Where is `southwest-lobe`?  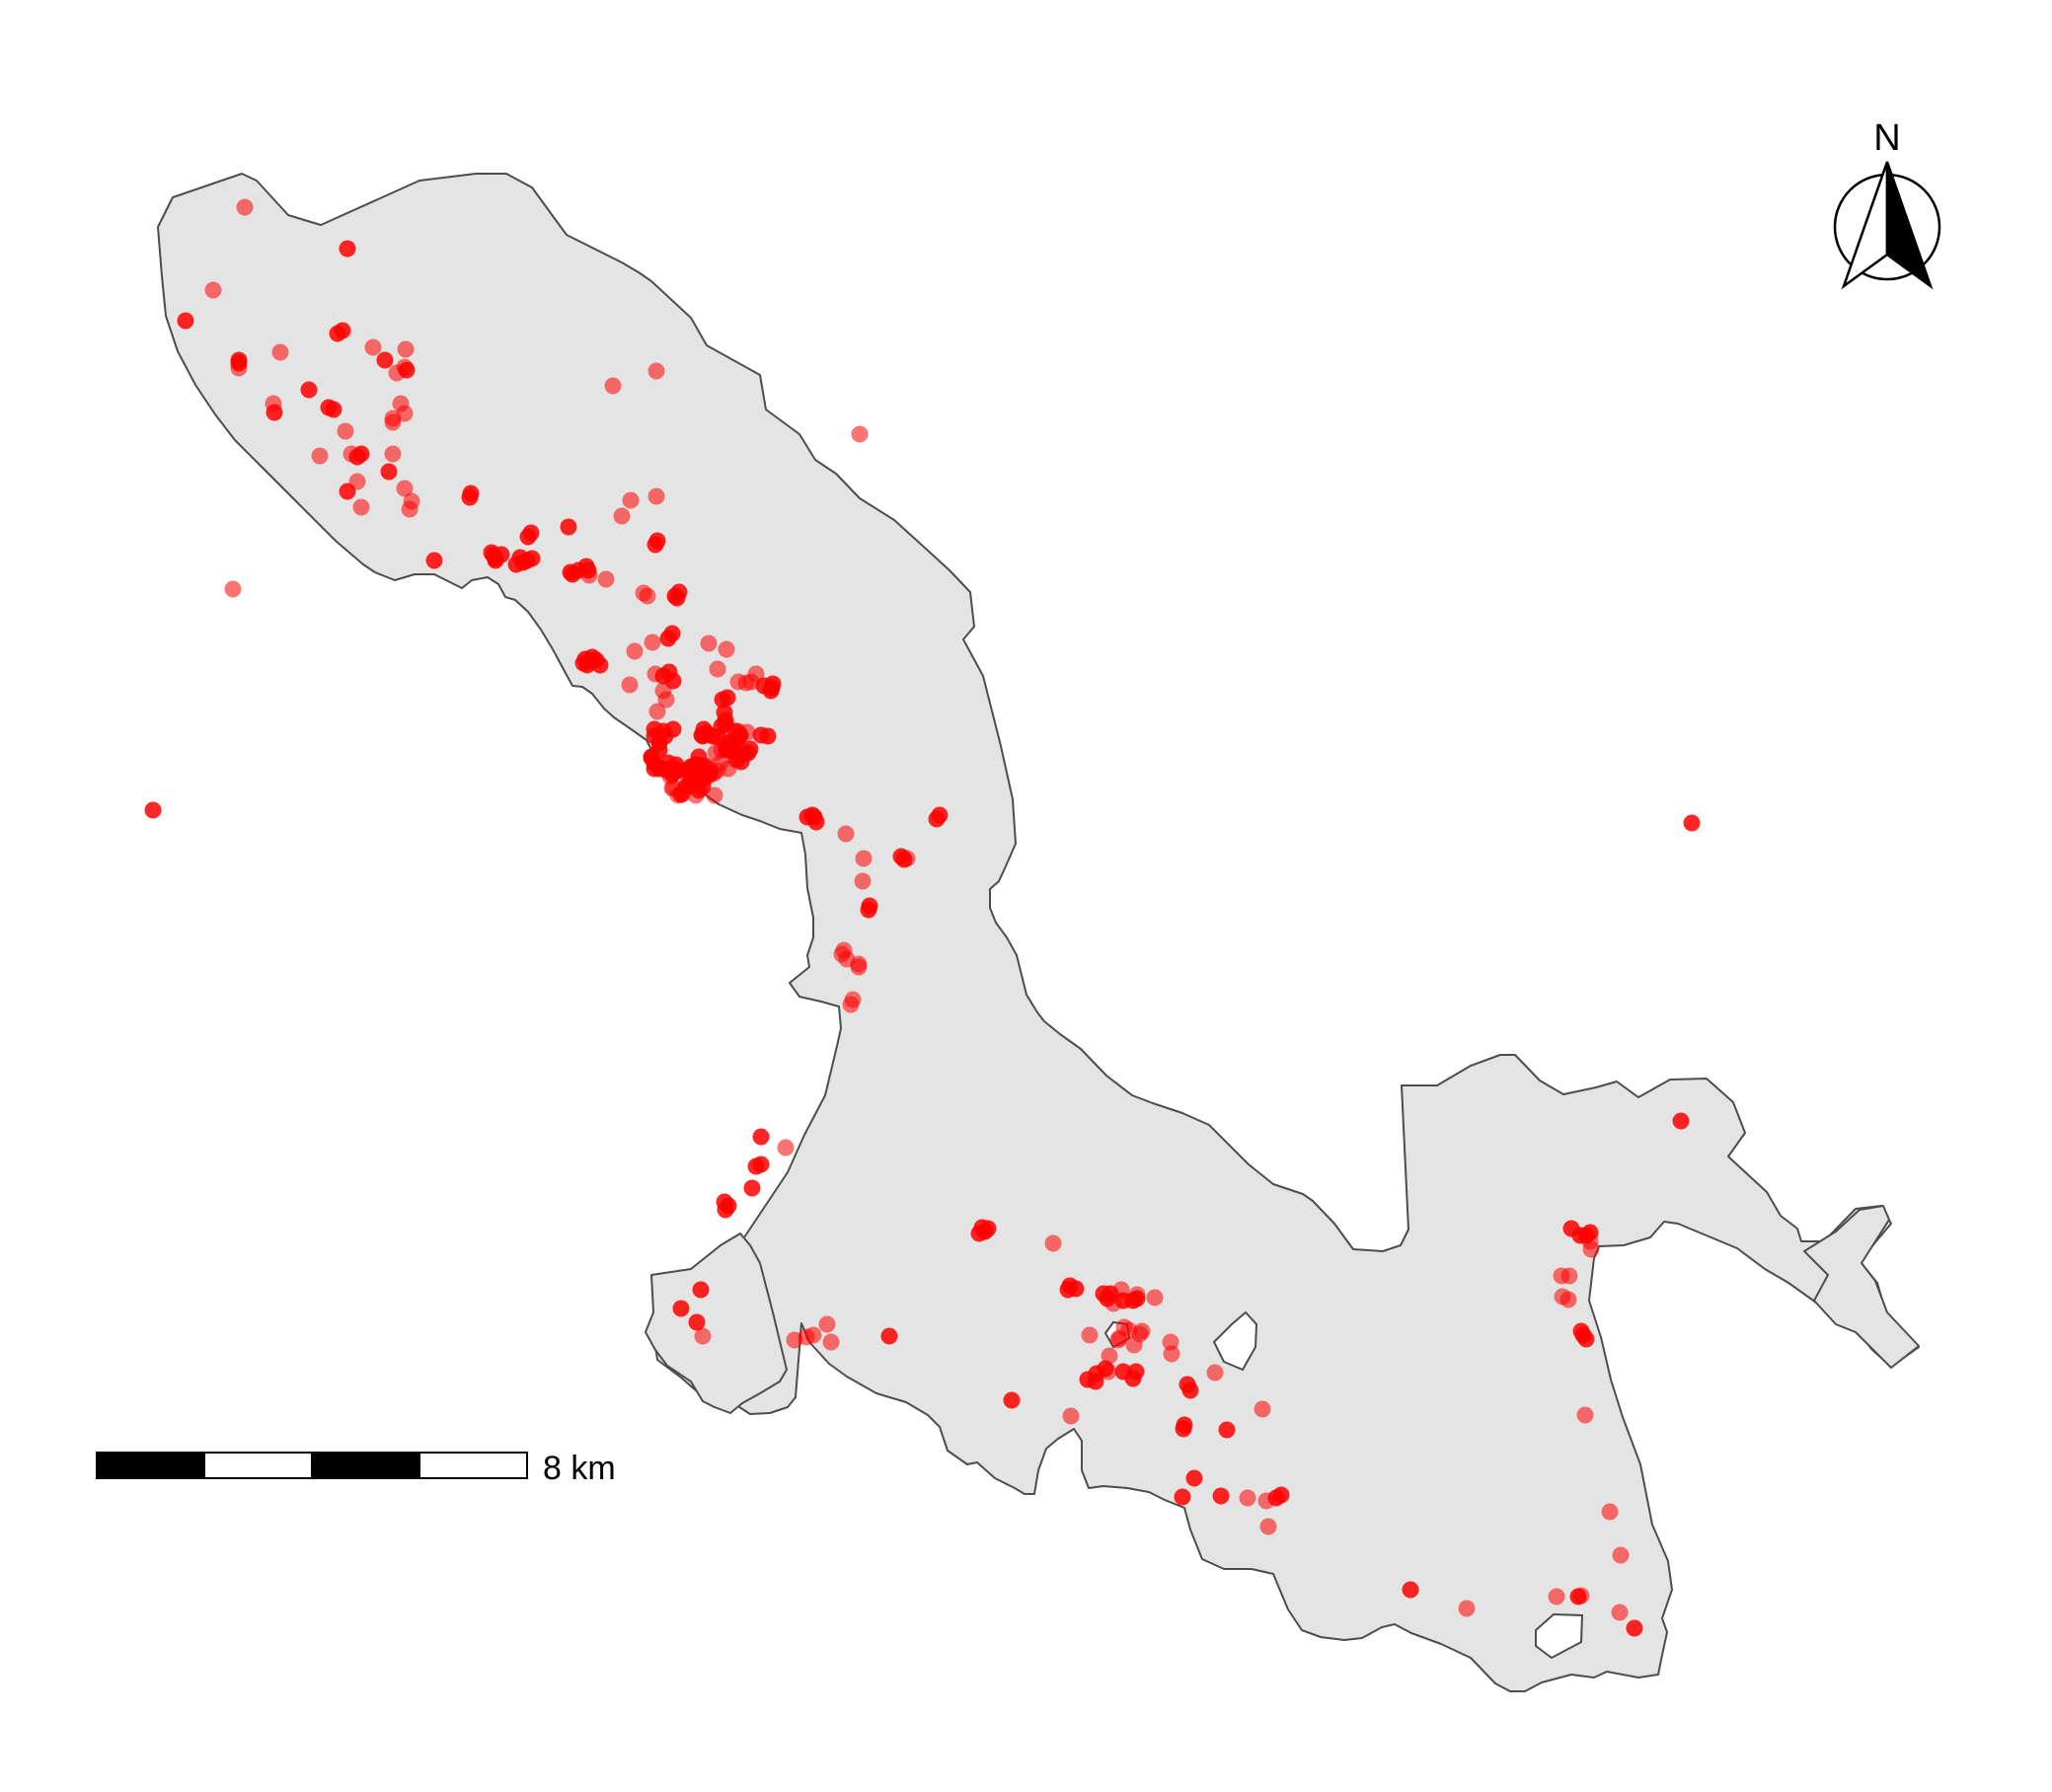 southwest-lobe is located at coordinates (716, 1323).